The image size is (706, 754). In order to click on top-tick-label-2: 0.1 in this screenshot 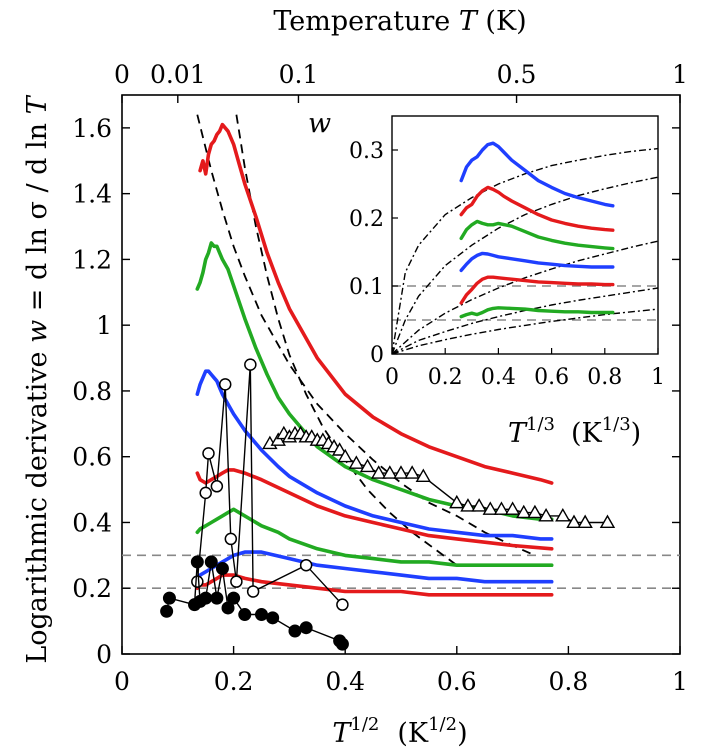, I will do `click(299, 74)`.